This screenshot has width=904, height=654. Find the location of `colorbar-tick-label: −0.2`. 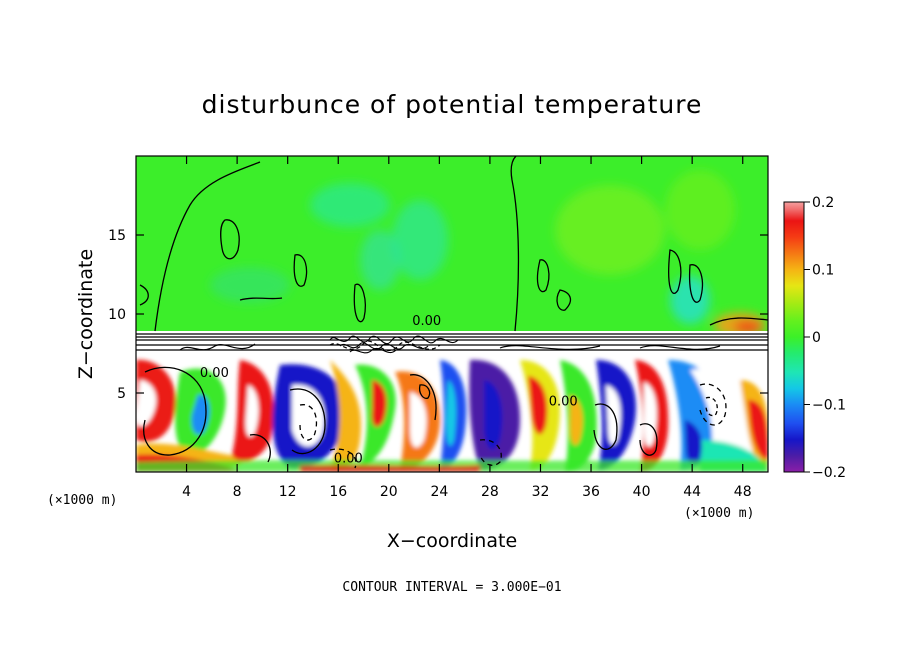

colorbar-tick-label: −0.2 is located at coordinates (829, 473).